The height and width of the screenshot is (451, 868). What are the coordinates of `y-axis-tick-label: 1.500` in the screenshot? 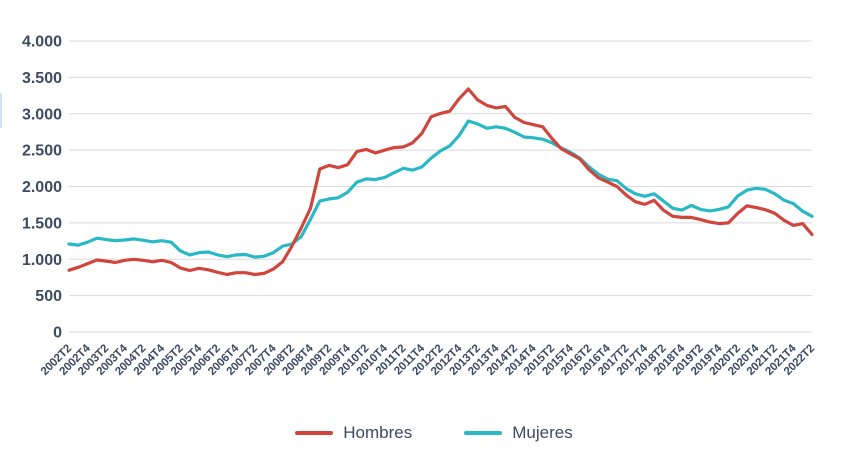 It's located at (42, 223).